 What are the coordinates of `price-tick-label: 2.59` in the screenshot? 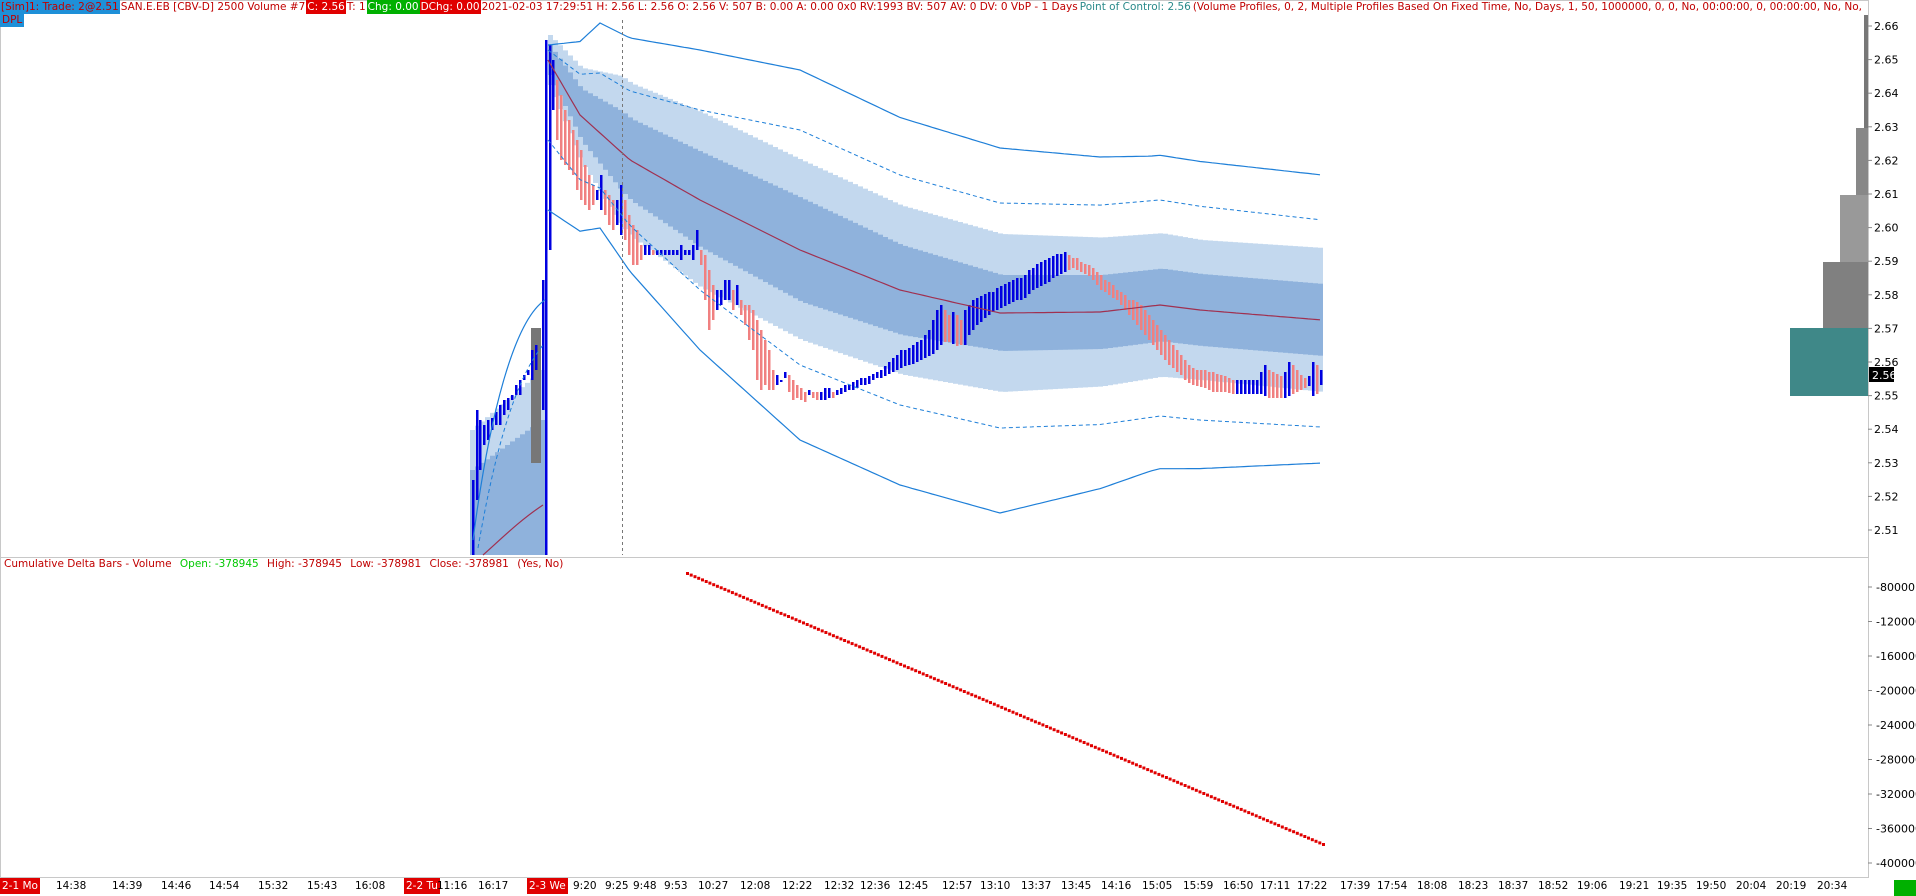 It's located at (1886, 261).